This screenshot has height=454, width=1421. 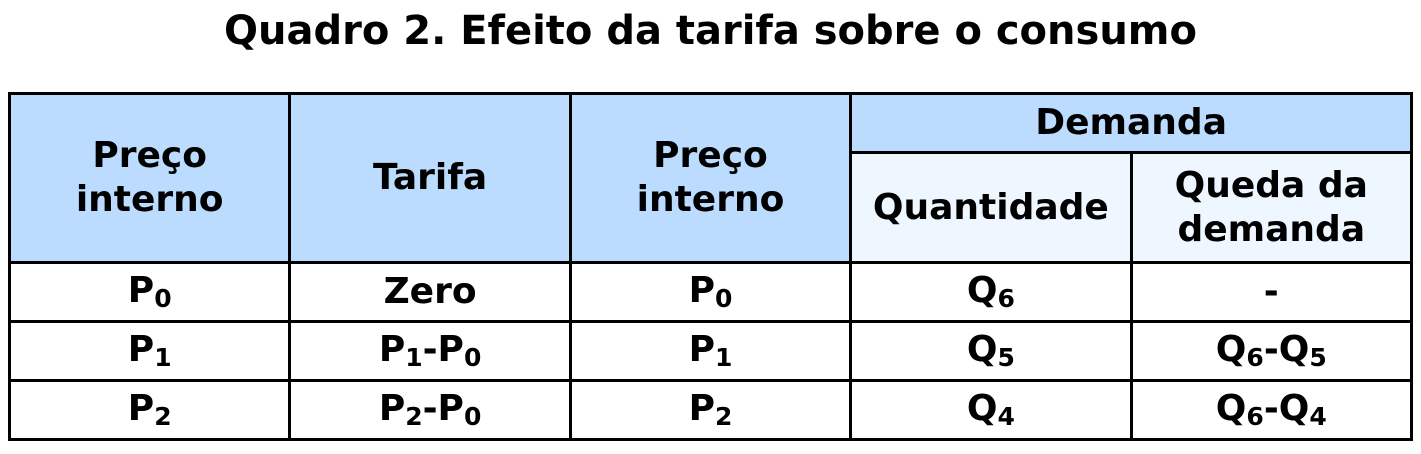 I want to click on cell-text: -, so click(x=1271, y=291).